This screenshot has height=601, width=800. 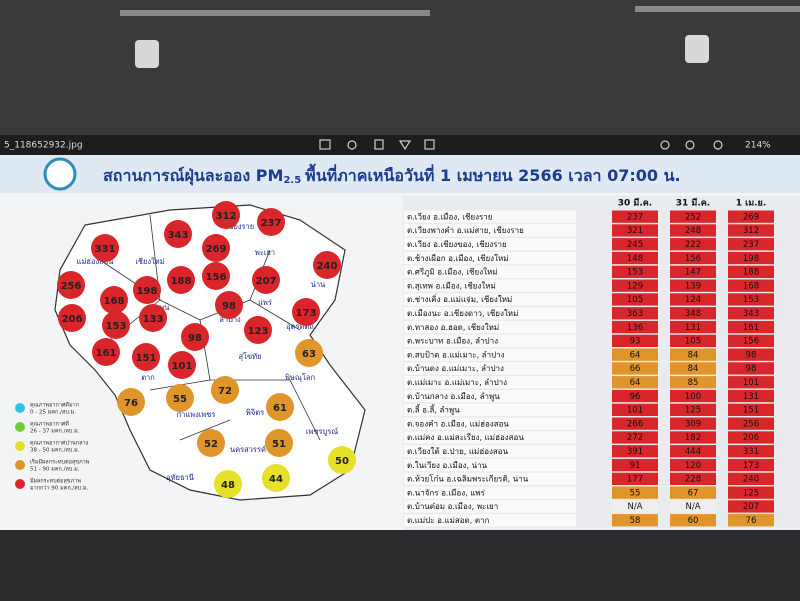 What do you see at coordinates (49, 424) in the screenshot?
I see `legend-label: คุณภาพอากาศดี` at bounding box center [49, 424].